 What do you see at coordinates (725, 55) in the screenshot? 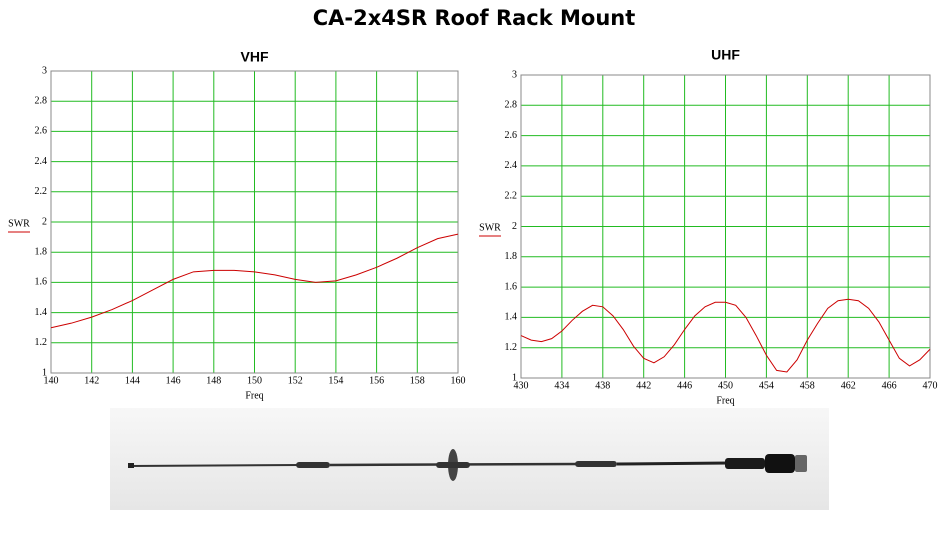
I see `chart-title: UHF` at bounding box center [725, 55].